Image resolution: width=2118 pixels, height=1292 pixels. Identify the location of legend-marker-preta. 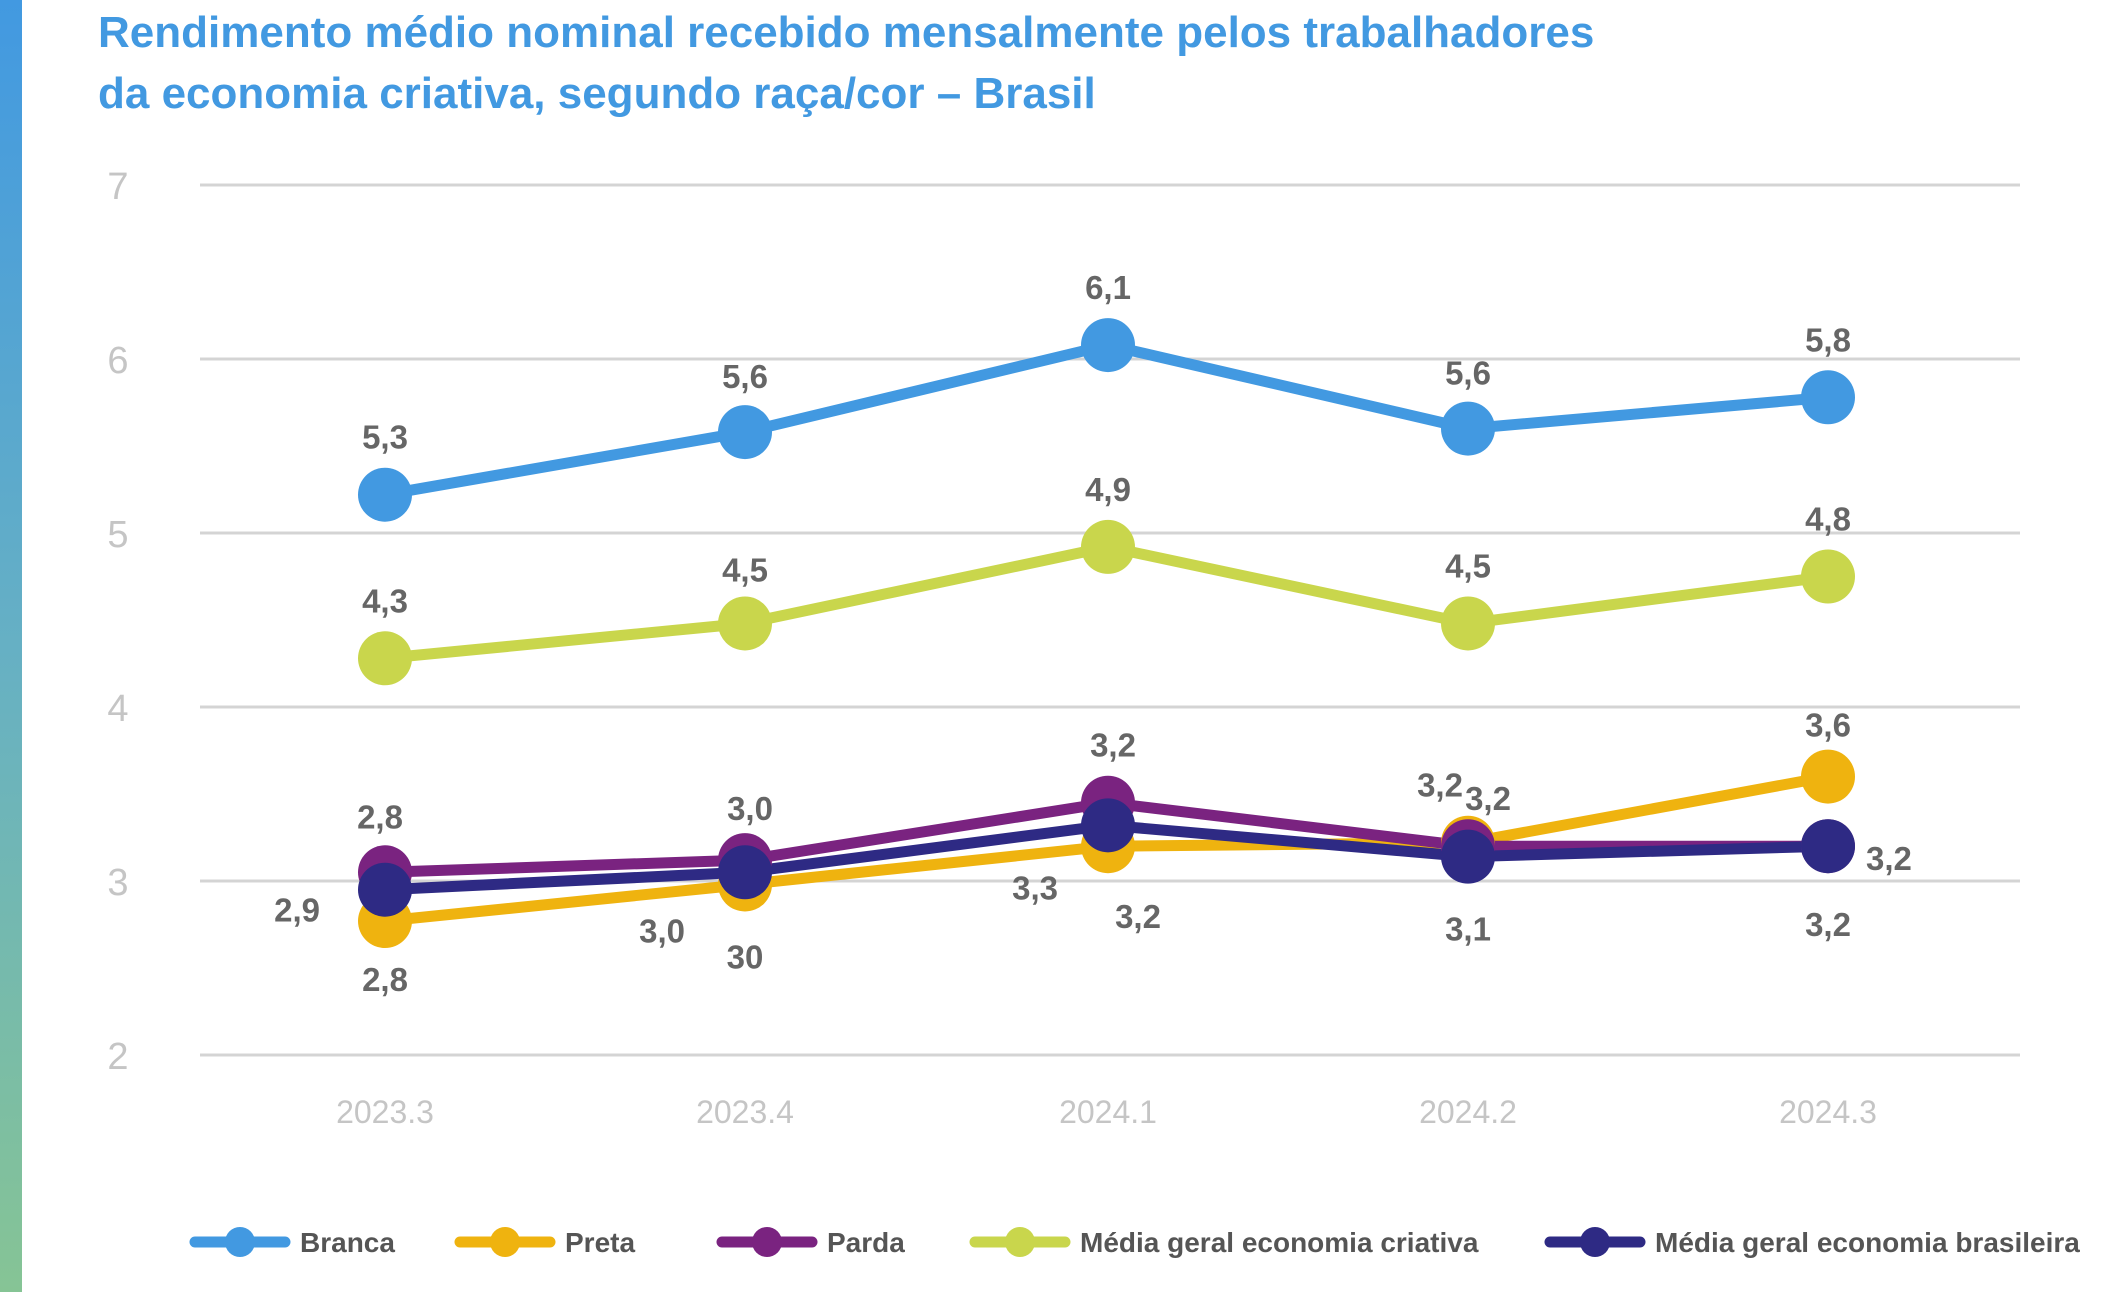
(505, 1242).